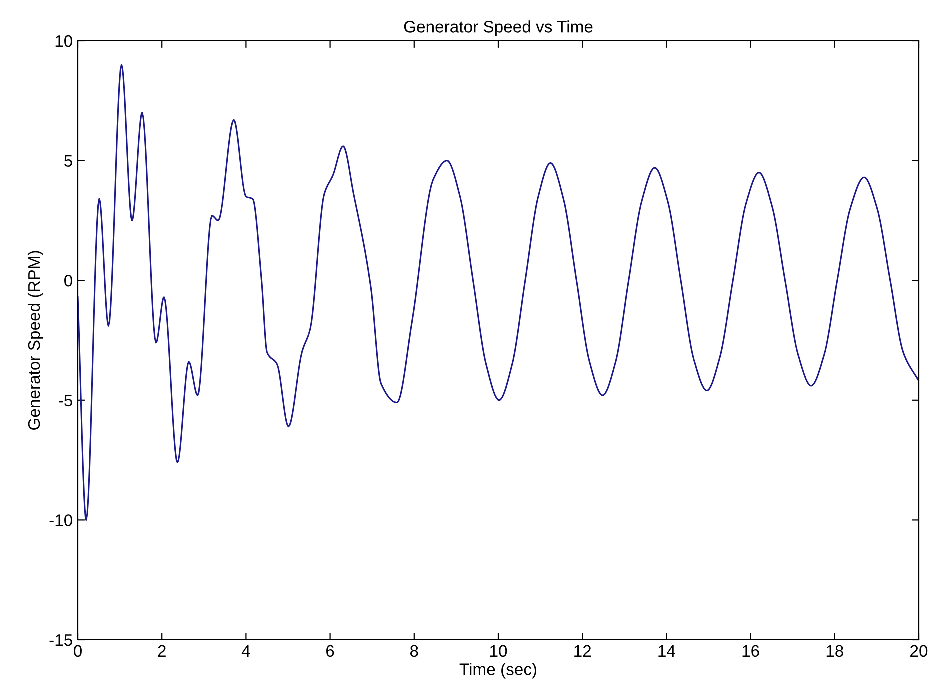 The image size is (937, 698). I want to click on y-tick-label: 0, so click(68, 281).